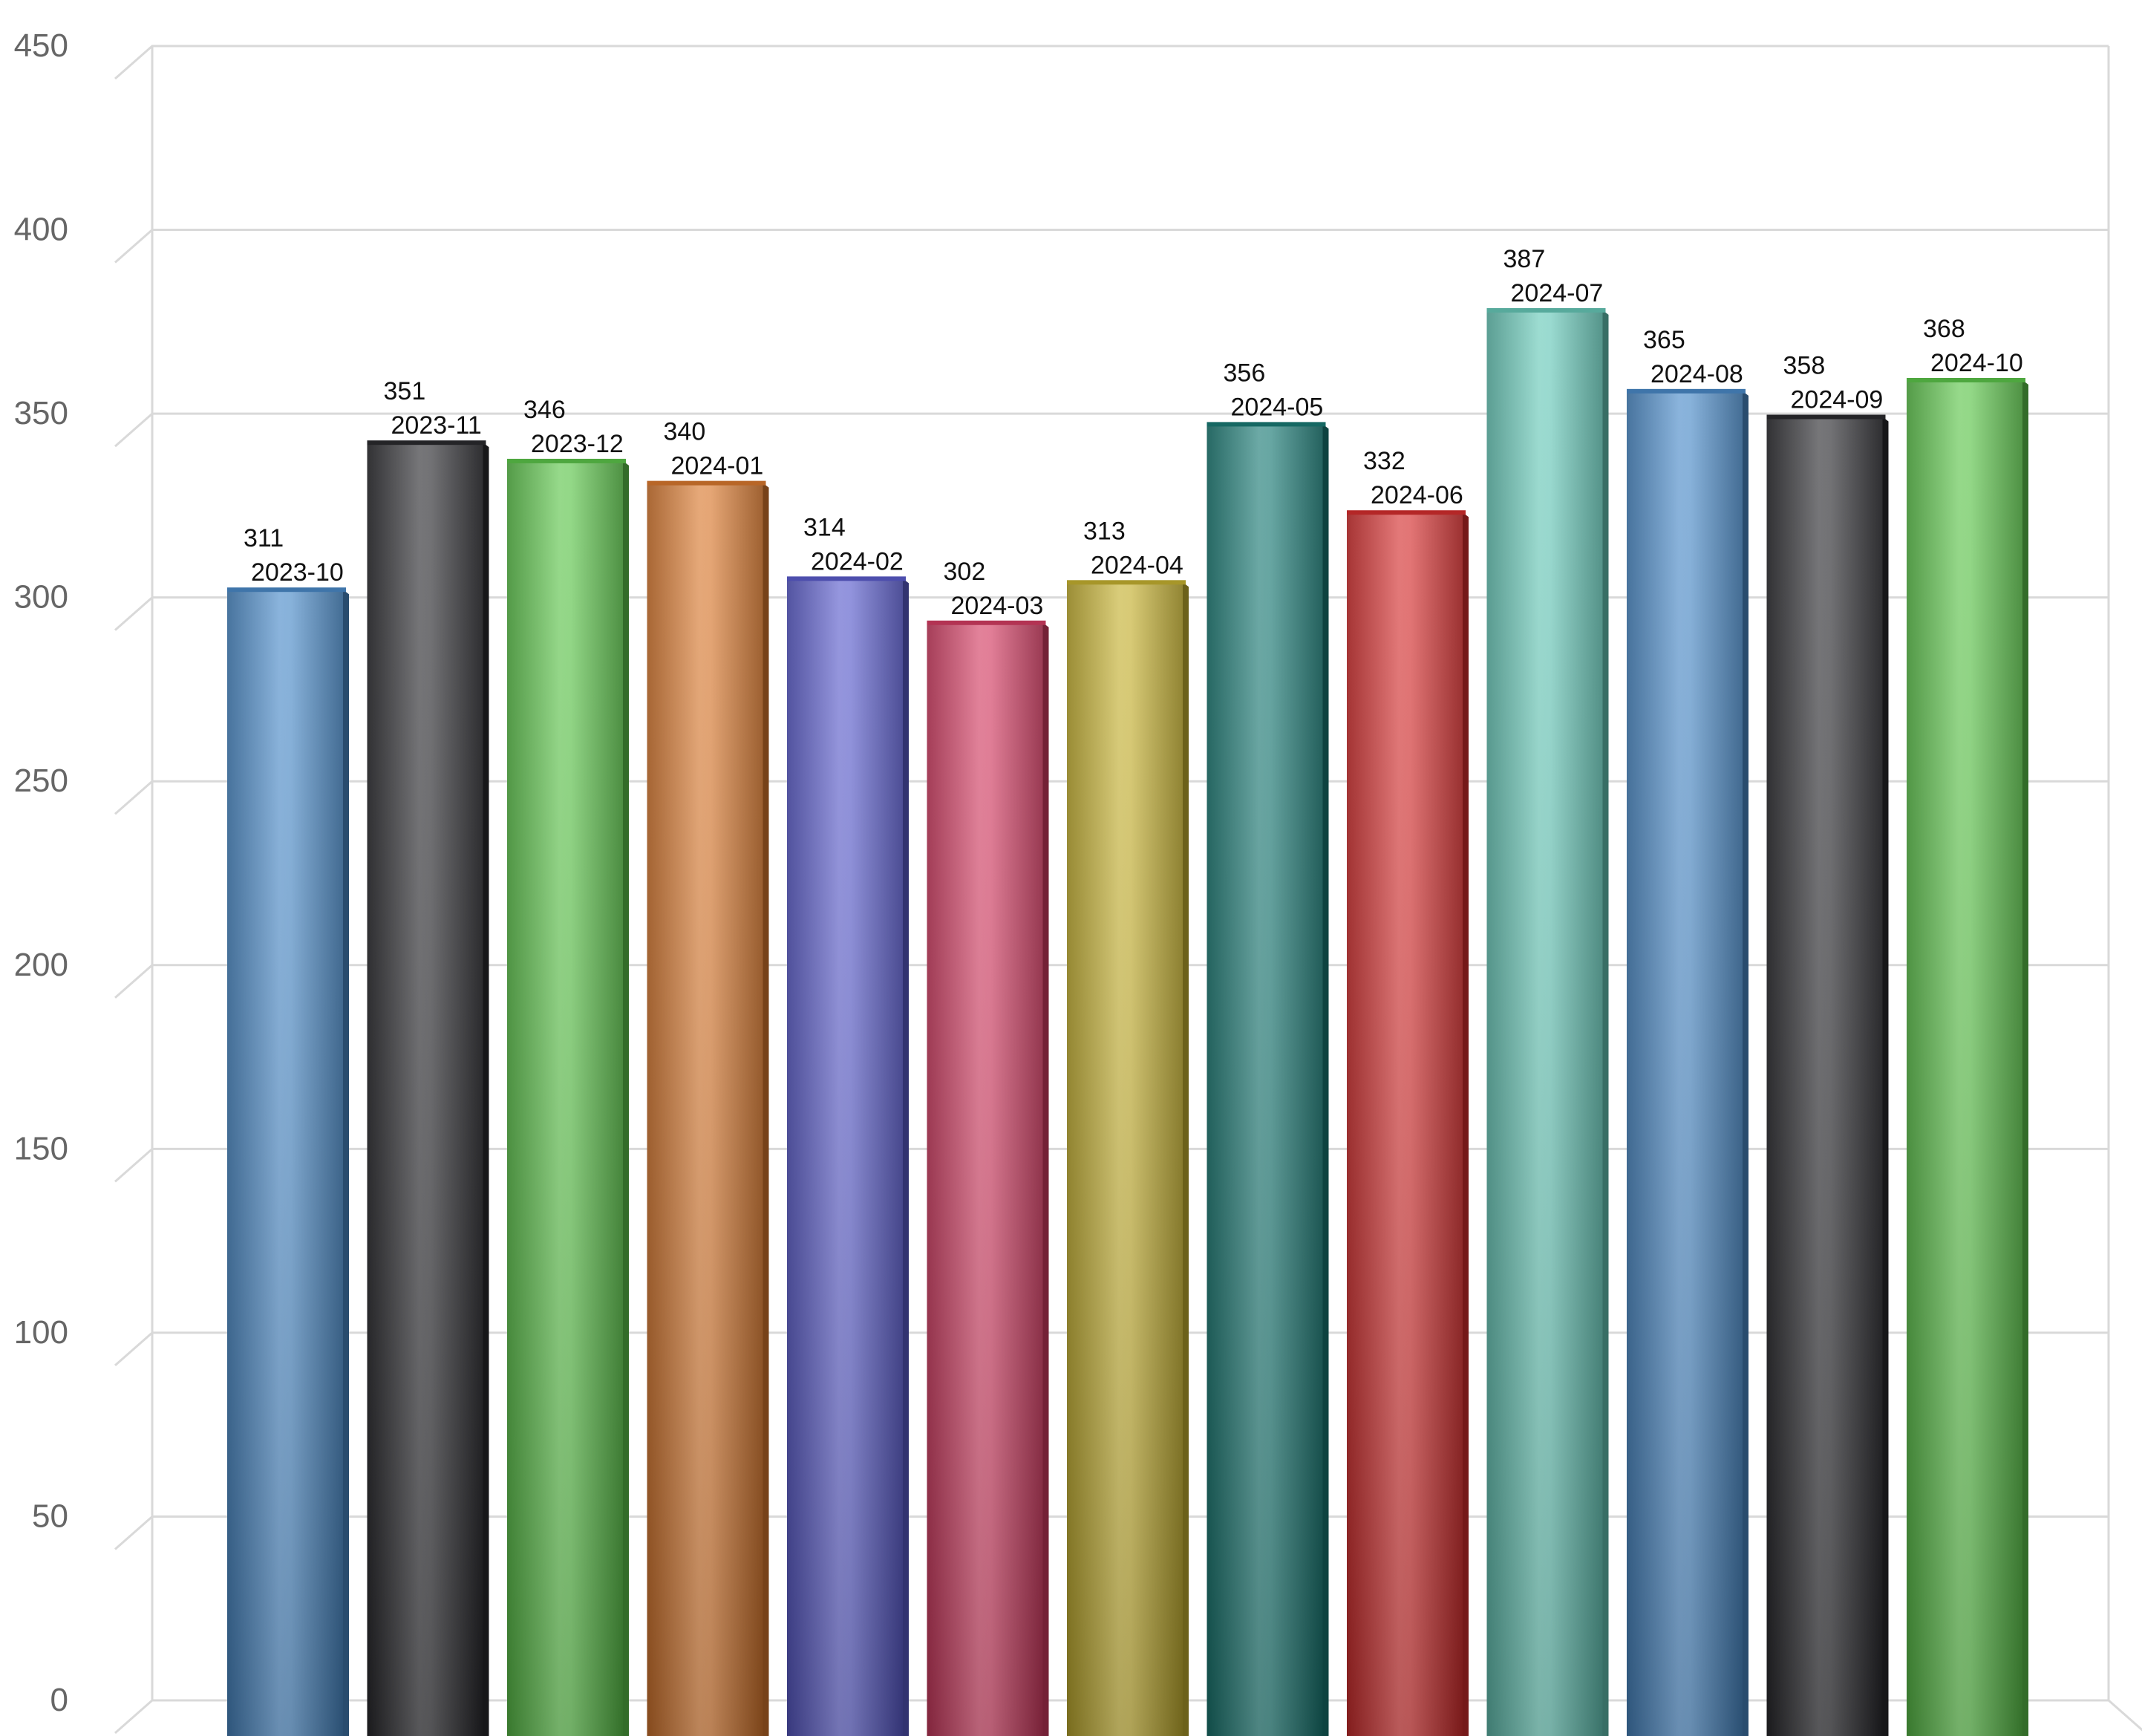 The width and height of the screenshot is (2142, 1736). I want to click on y-tick-label: 400, so click(41, 230).